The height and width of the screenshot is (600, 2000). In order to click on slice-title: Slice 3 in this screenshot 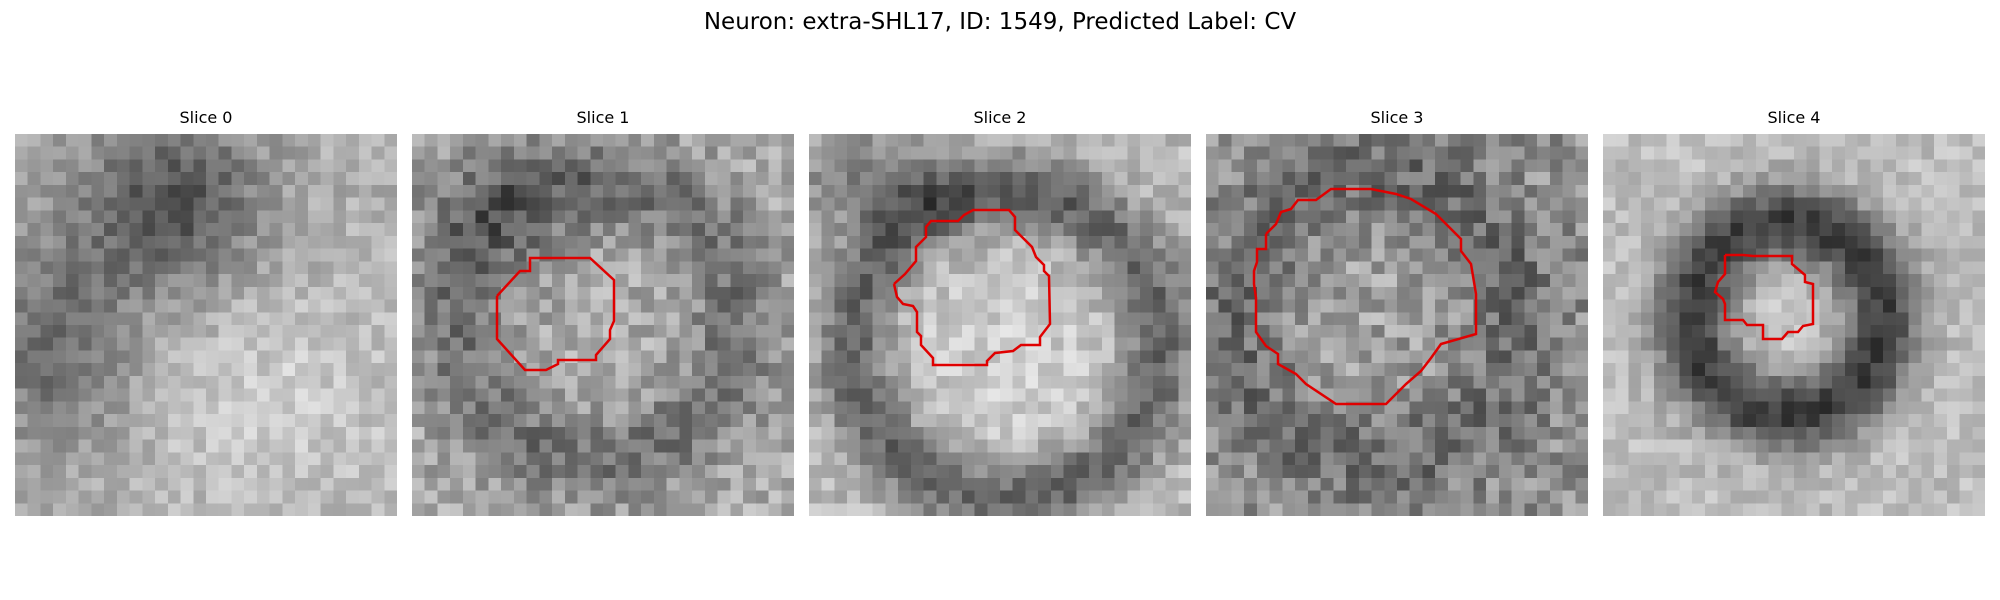, I will do `click(1397, 117)`.